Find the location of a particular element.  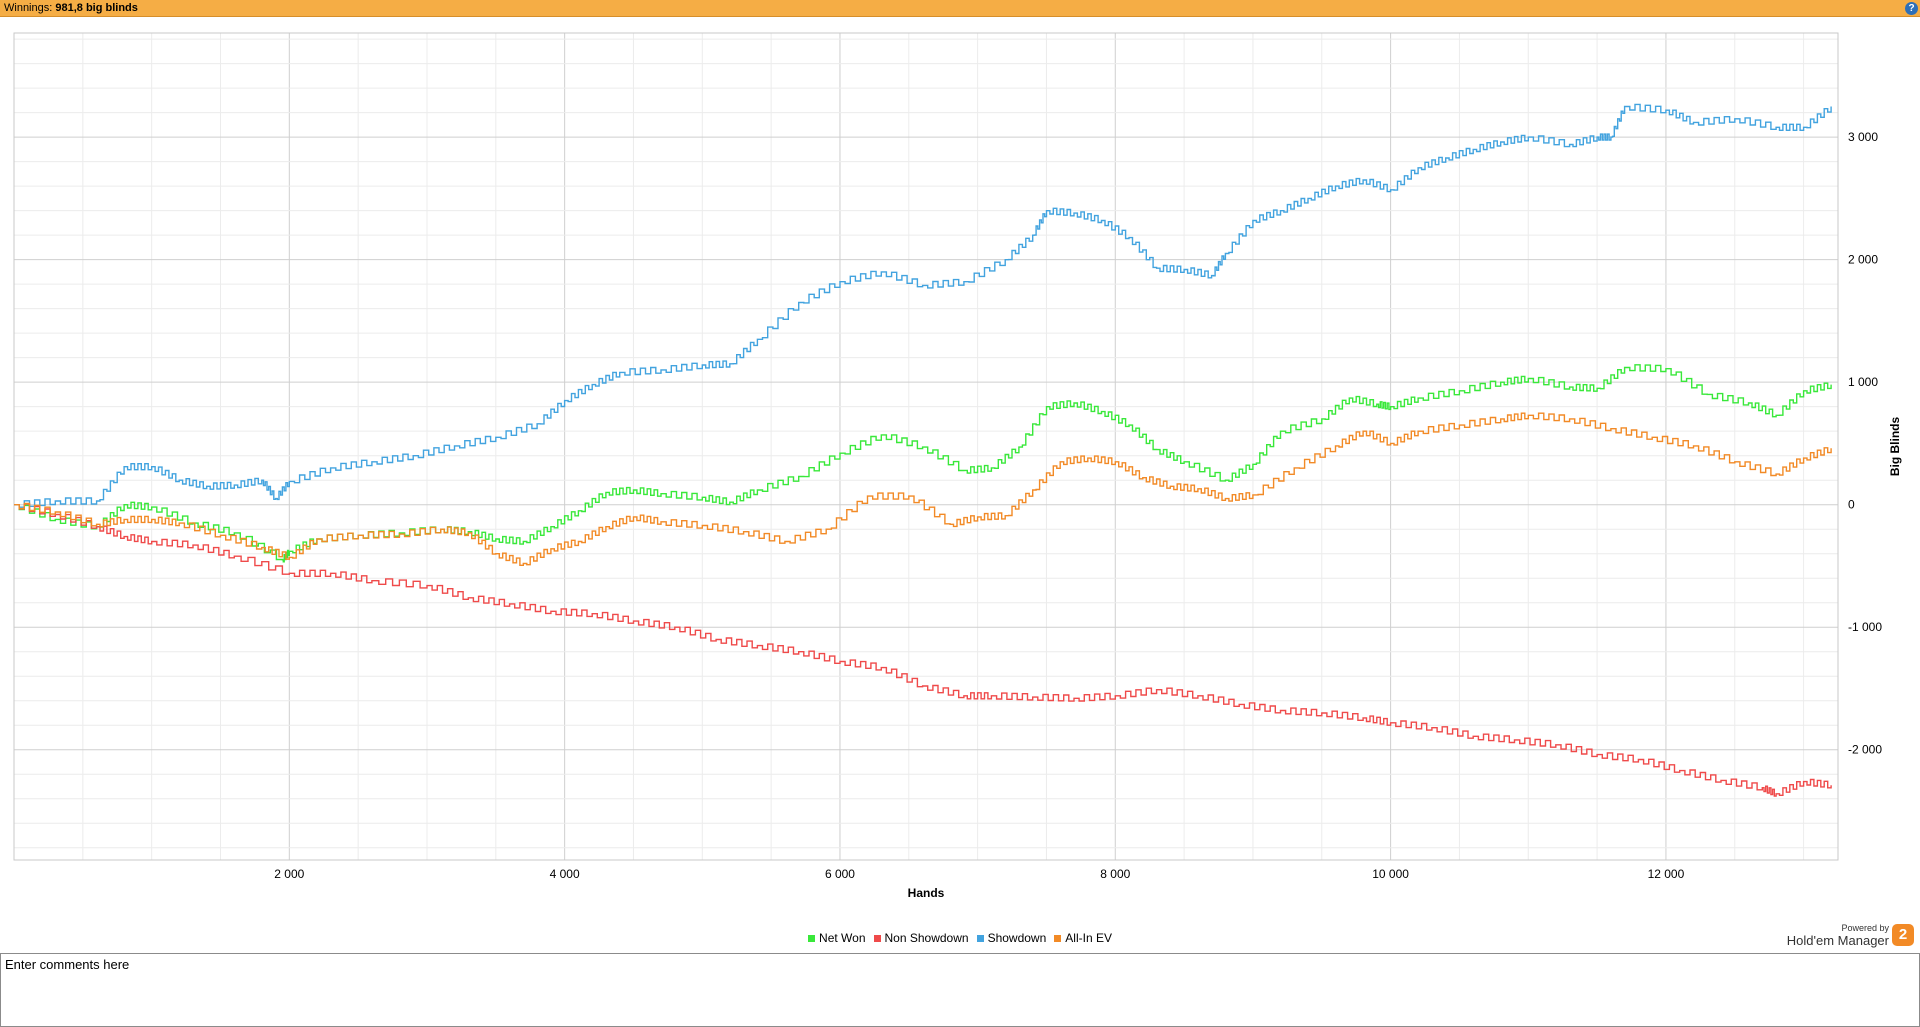

winnings-value: 981,8 big blinds is located at coordinates (96, 8).